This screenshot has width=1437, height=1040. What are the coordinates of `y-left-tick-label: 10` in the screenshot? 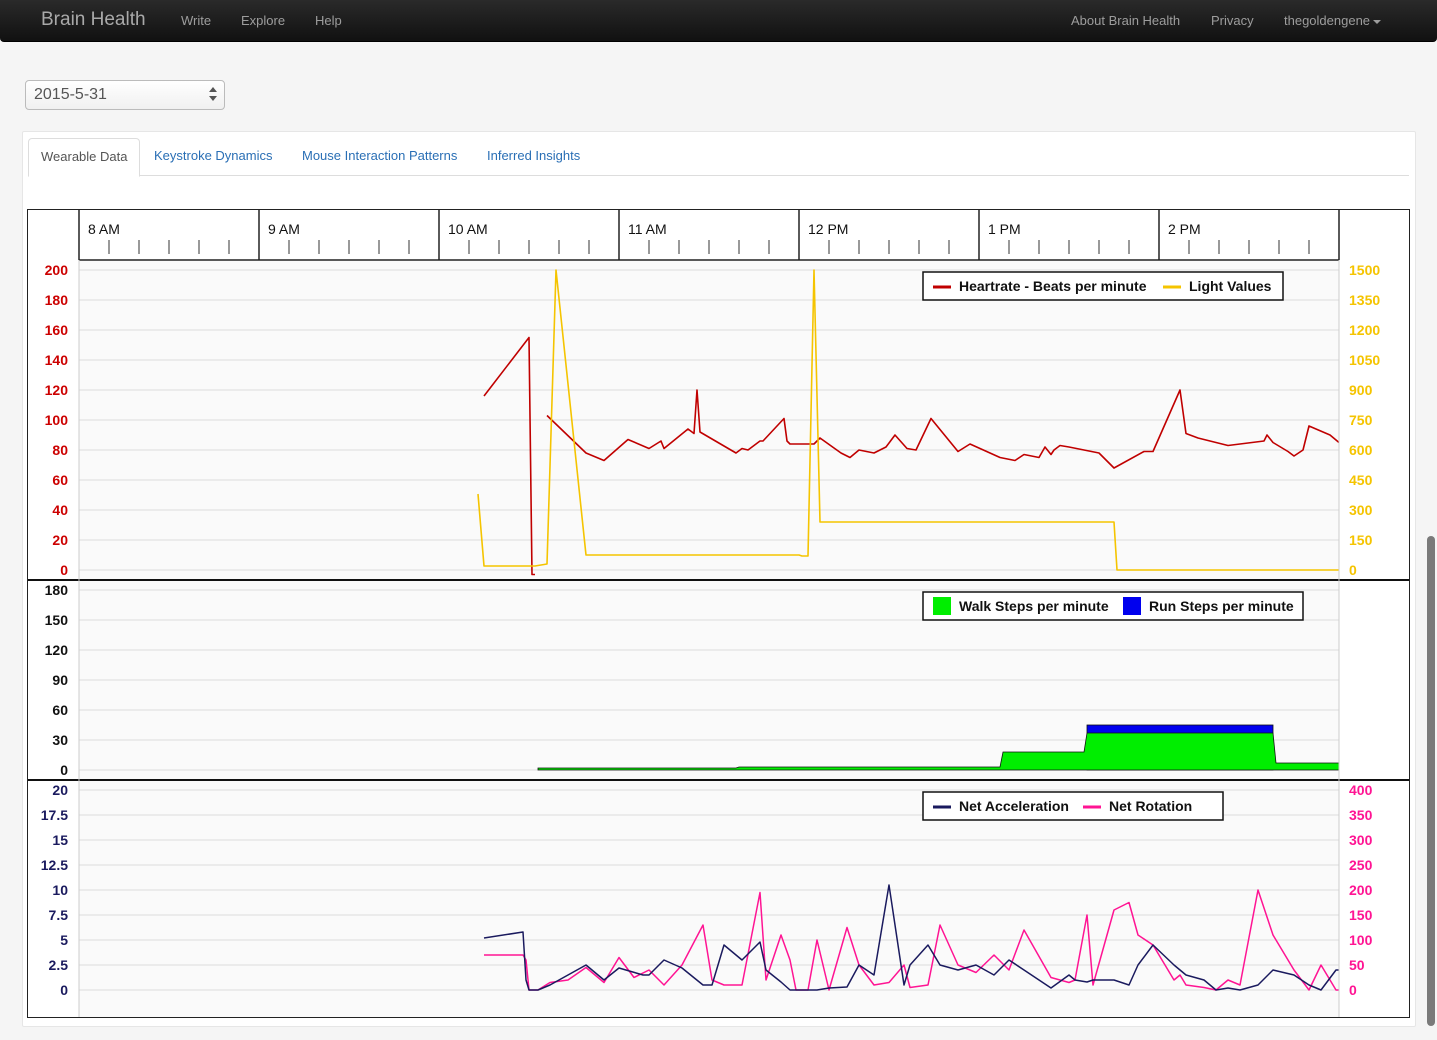 It's located at (60, 890).